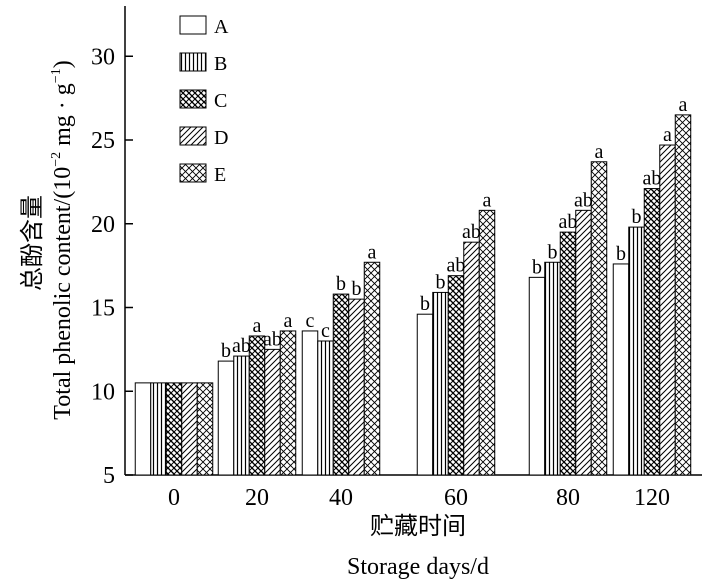 This screenshot has width=713, height=584. I want to click on y-tick-label: 15, so click(103, 309).